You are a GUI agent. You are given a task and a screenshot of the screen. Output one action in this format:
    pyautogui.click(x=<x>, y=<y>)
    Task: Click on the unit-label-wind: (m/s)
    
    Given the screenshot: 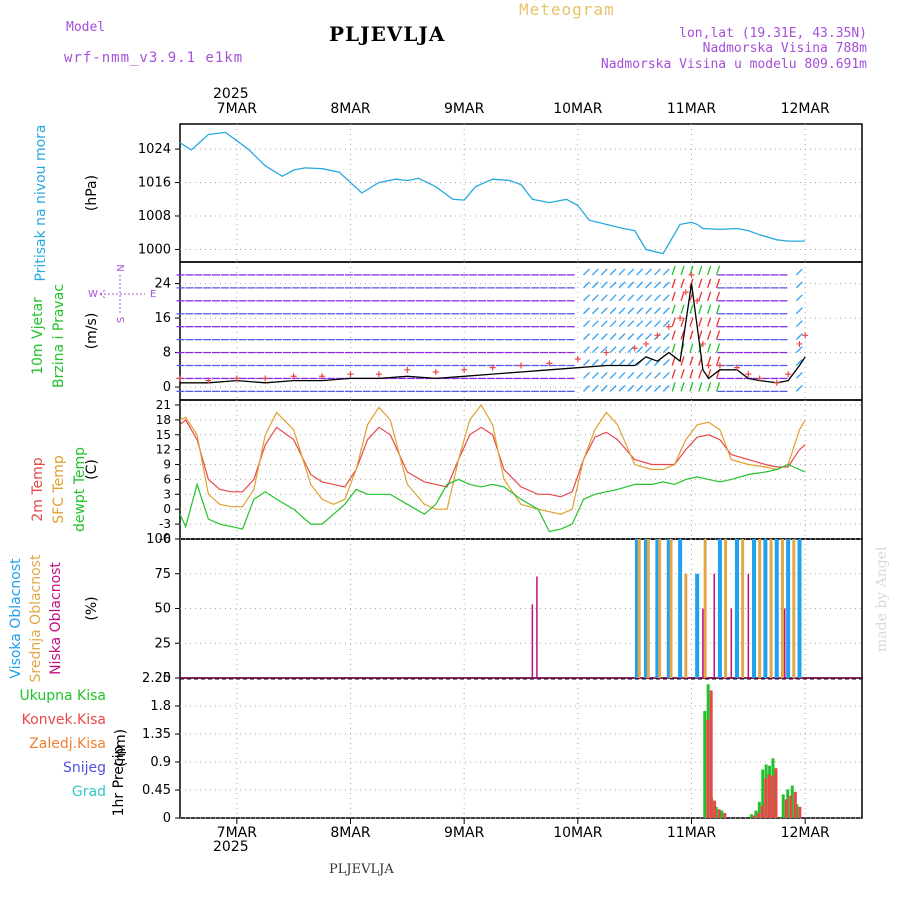 What is the action you would take?
    pyautogui.click(x=92, y=331)
    